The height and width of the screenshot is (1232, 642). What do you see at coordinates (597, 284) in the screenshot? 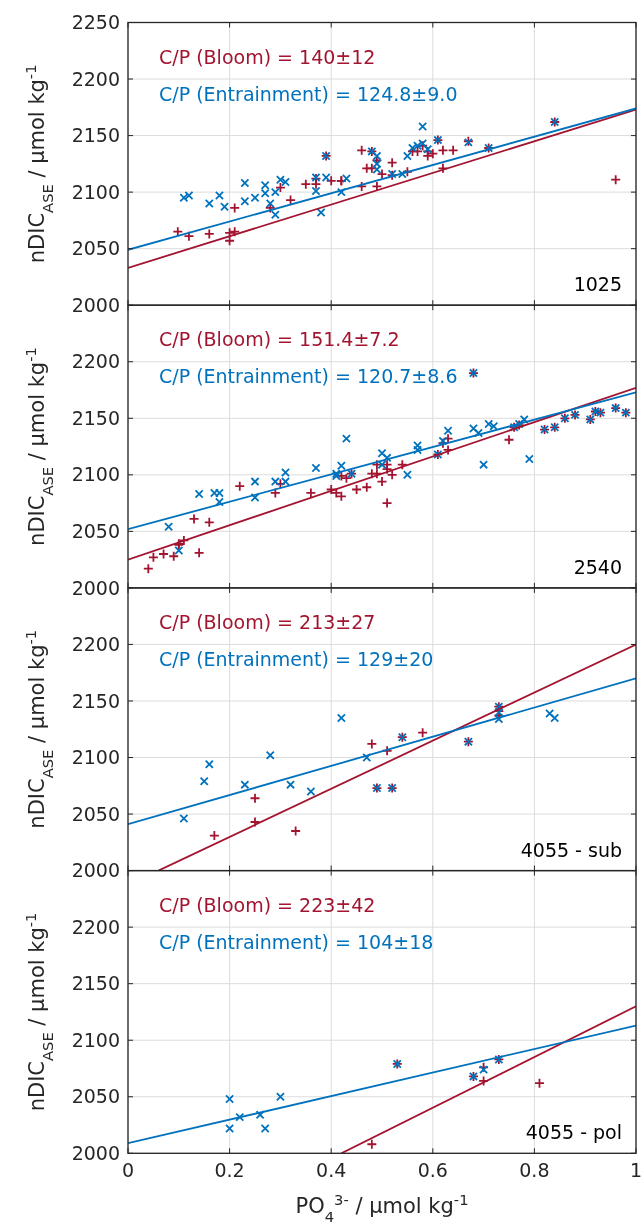
I see `text: 1025` at bounding box center [597, 284].